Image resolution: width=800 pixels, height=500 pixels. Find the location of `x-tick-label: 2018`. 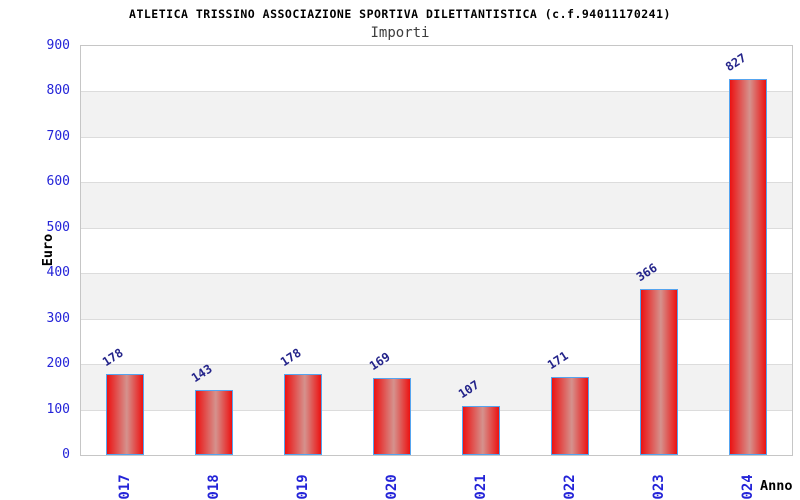

x-tick-label: 2018 is located at coordinates (214, 487).